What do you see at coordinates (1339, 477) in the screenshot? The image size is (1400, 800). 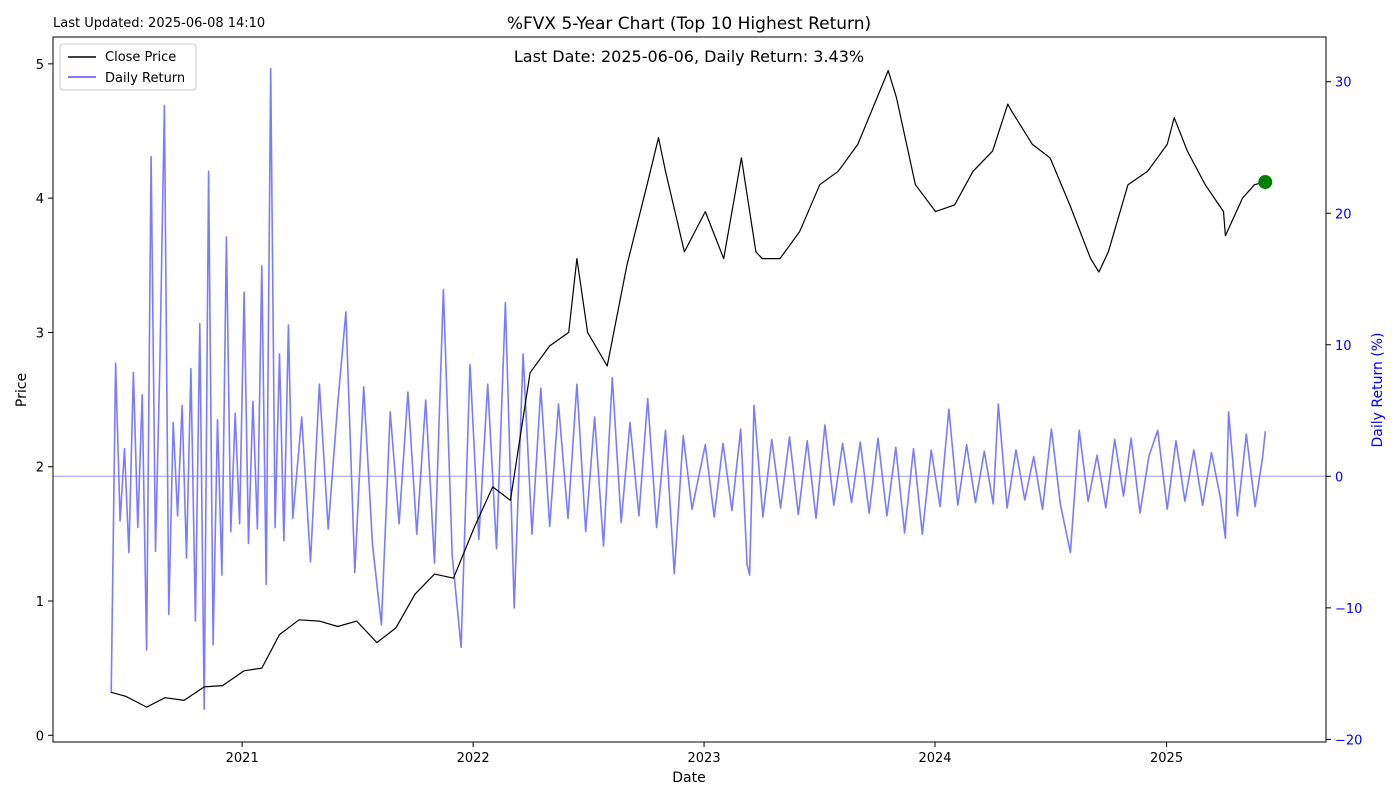 I see `y2-tick-label: 0` at bounding box center [1339, 477].